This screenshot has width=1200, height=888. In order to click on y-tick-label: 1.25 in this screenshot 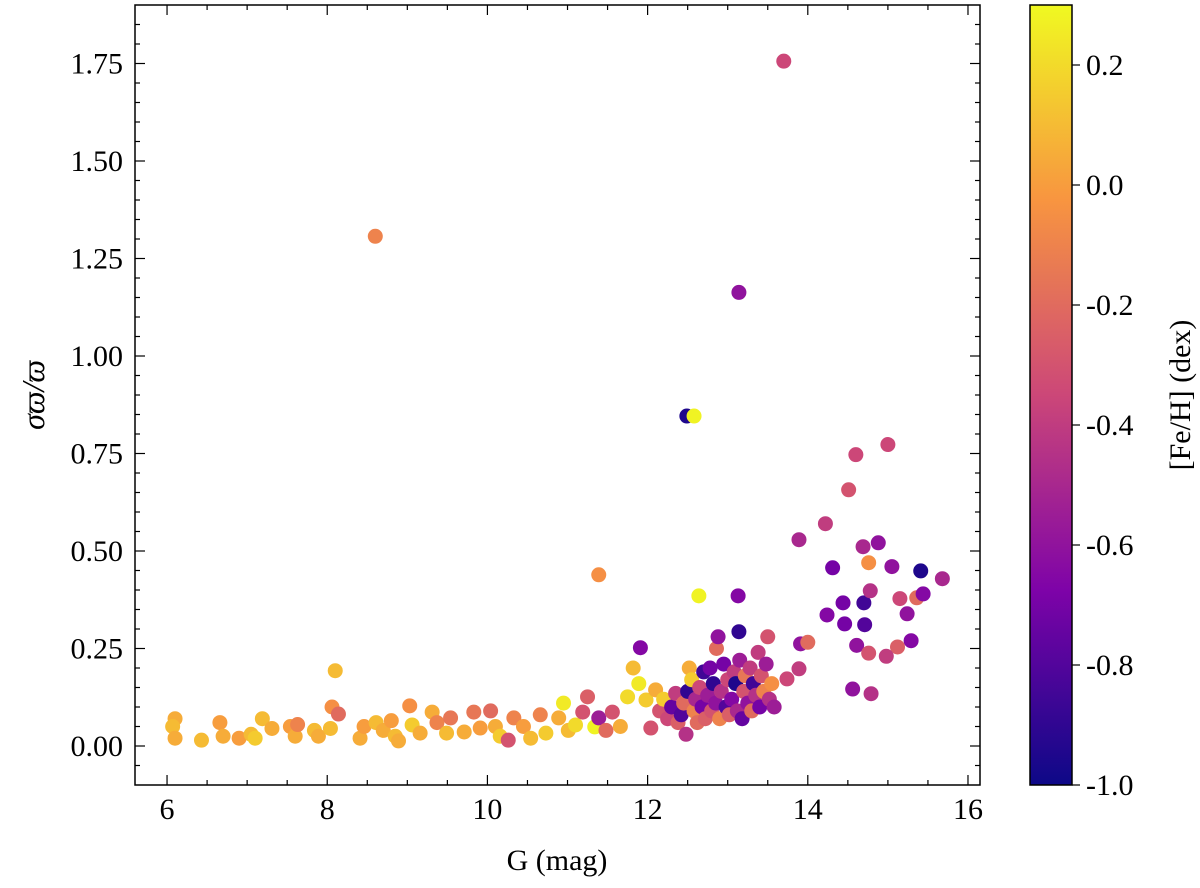, I will do `click(97, 259)`.